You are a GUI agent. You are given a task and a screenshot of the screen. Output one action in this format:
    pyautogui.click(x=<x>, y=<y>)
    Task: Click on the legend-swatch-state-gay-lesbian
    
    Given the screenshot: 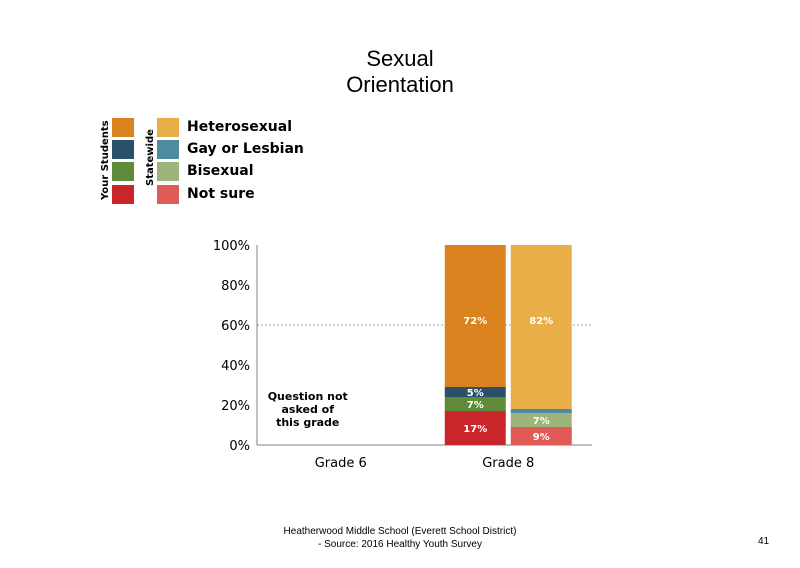 What is the action you would take?
    pyautogui.click(x=168, y=149)
    